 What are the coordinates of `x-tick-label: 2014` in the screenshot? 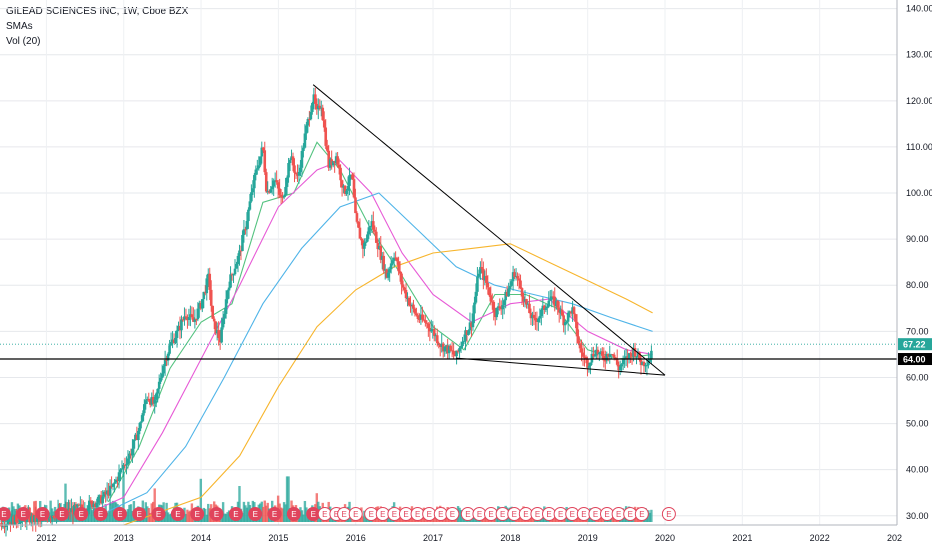 It's located at (201, 538).